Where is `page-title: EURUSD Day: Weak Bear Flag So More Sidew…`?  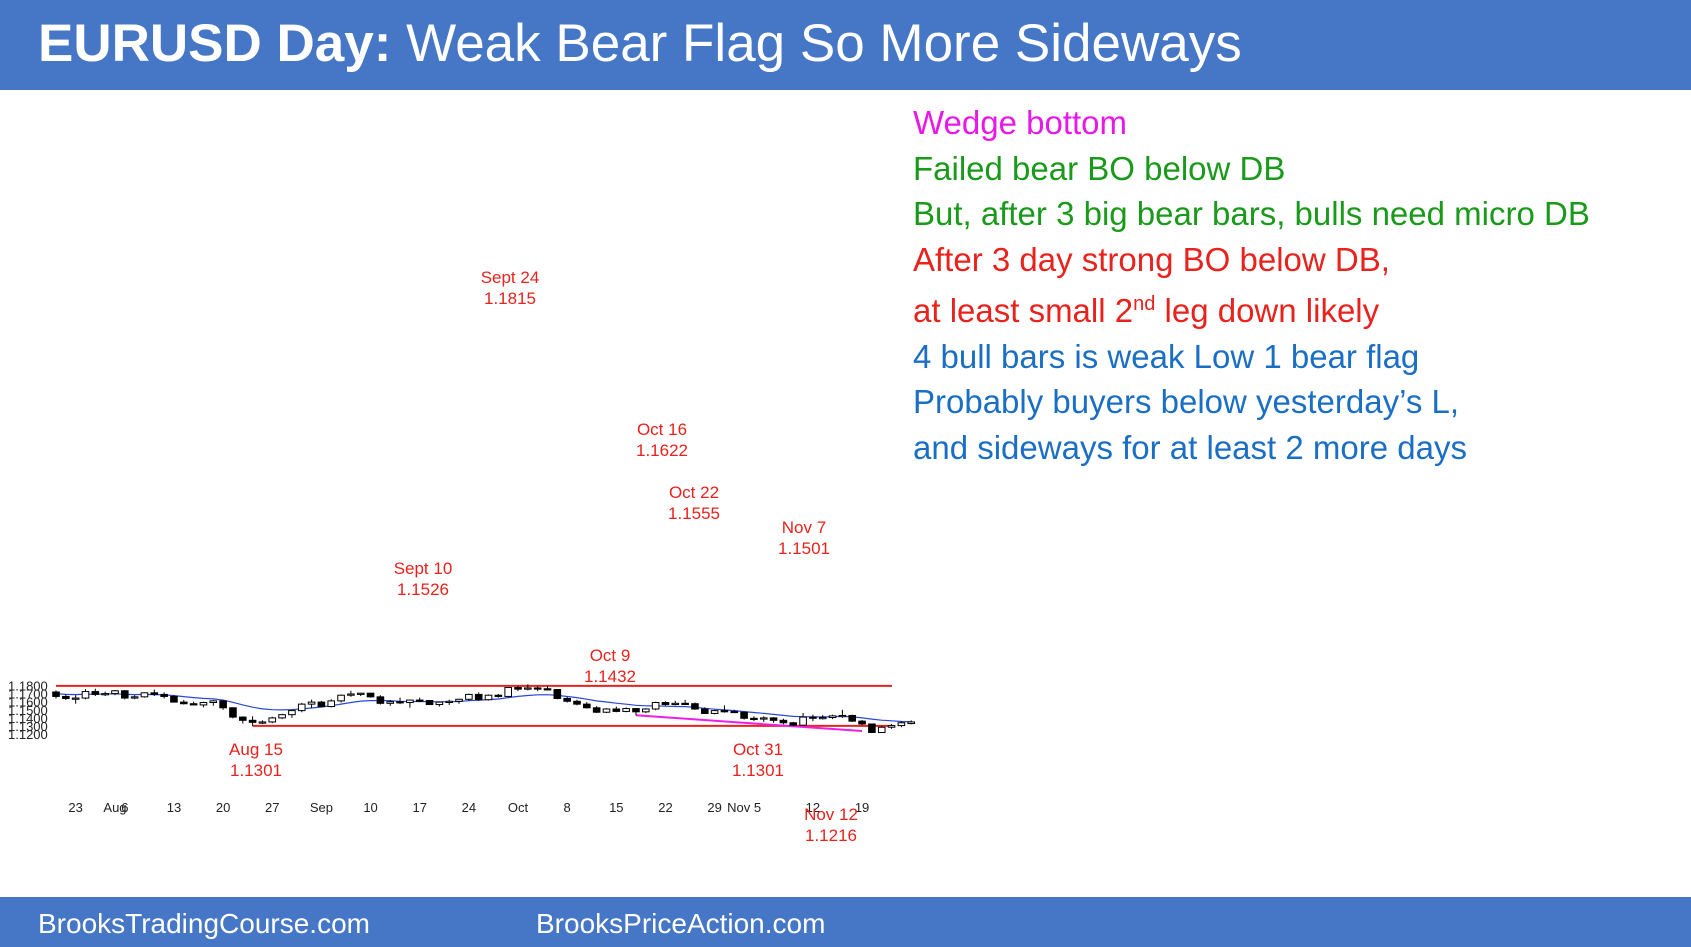 page-title: EURUSD Day: Weak Bear Flag So More Sidew… is located at coordinates (640, 44).